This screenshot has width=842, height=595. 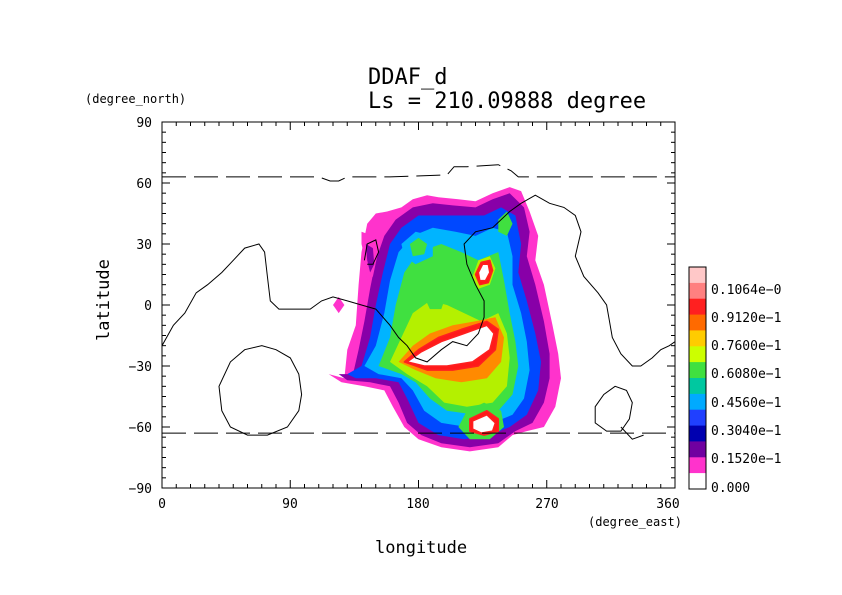 I want to click on colorbar-frame, so click(x=697, y=378).